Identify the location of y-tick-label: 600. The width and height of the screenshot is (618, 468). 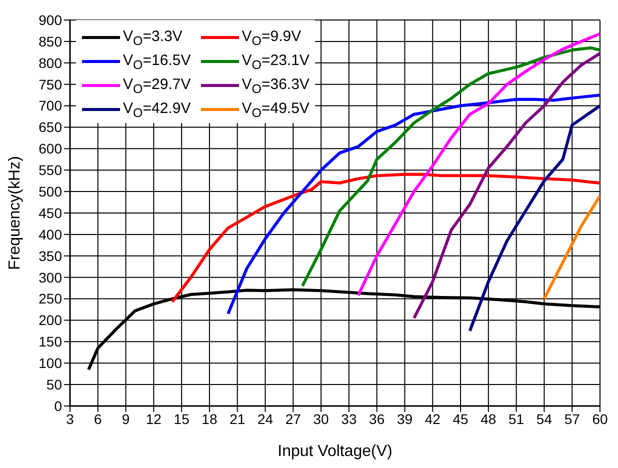
(50, 148).